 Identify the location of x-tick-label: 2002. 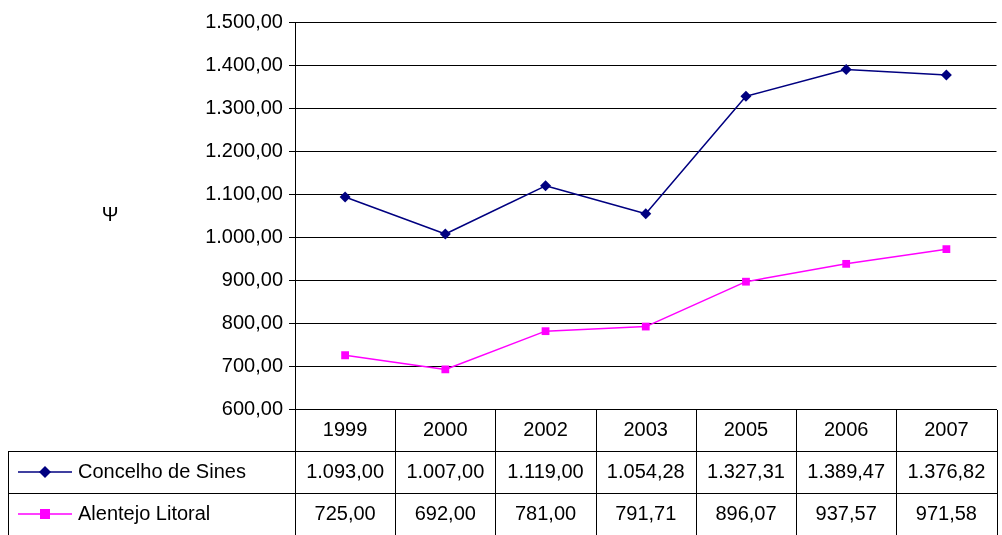
(545, 428).